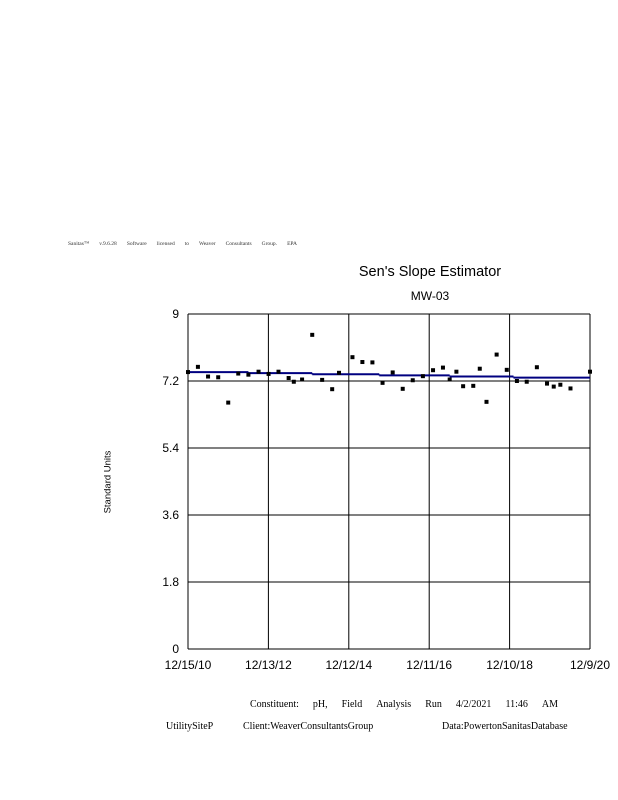 The height and width of the screenshot is (800, 618). I want to click on footer-word: 4/2/2021, so click(473, 704).